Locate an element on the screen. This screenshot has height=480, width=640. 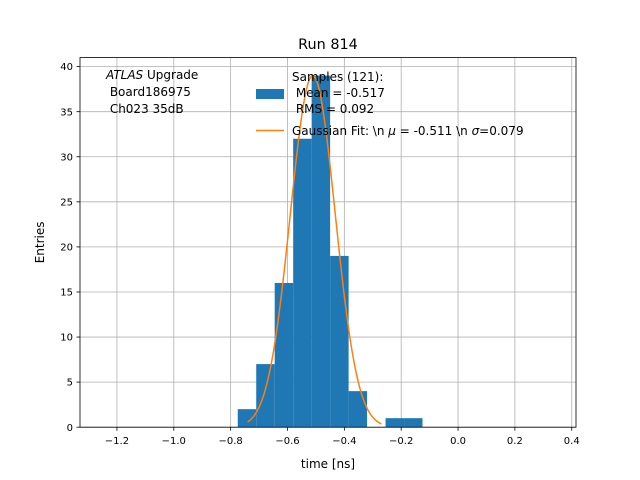
x-axis-label: time [ns] is located at coordinates (328, 464).